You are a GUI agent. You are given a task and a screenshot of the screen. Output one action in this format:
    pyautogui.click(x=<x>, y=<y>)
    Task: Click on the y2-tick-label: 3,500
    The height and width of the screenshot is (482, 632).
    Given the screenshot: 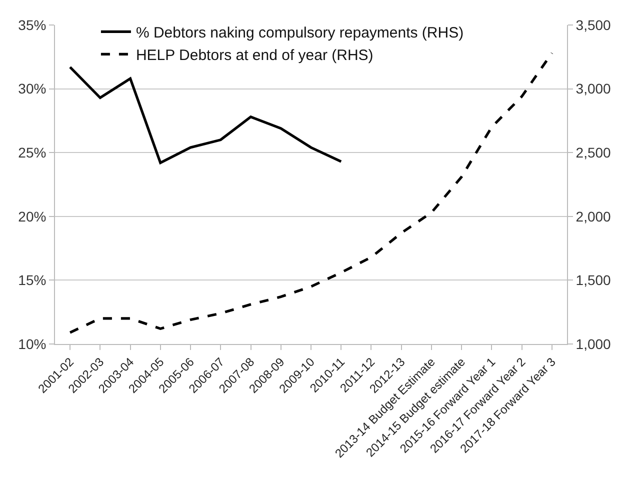 What is the action you would take?
    pyautogui.click(x=594, y=24)
    